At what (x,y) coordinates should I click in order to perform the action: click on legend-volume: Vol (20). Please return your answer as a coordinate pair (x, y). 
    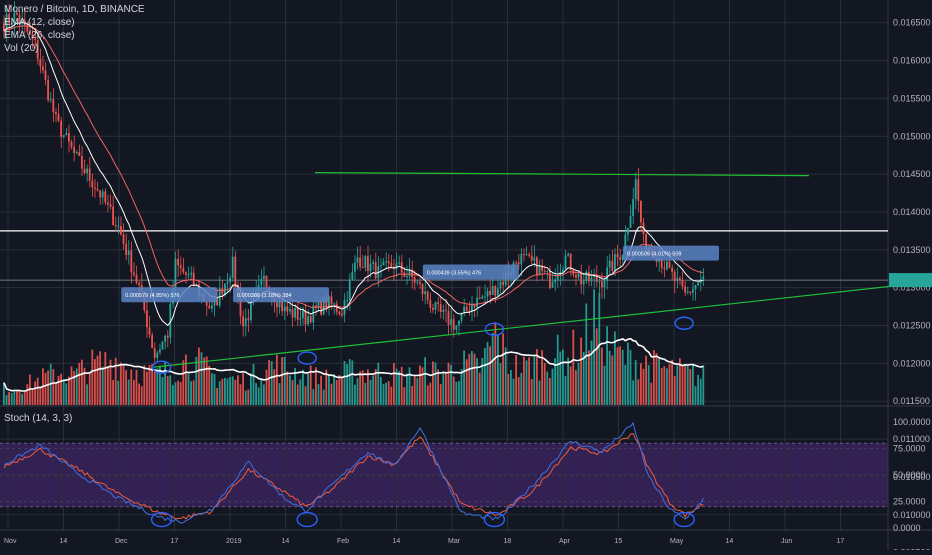
    Looking at the image, I should click on (21, 48).